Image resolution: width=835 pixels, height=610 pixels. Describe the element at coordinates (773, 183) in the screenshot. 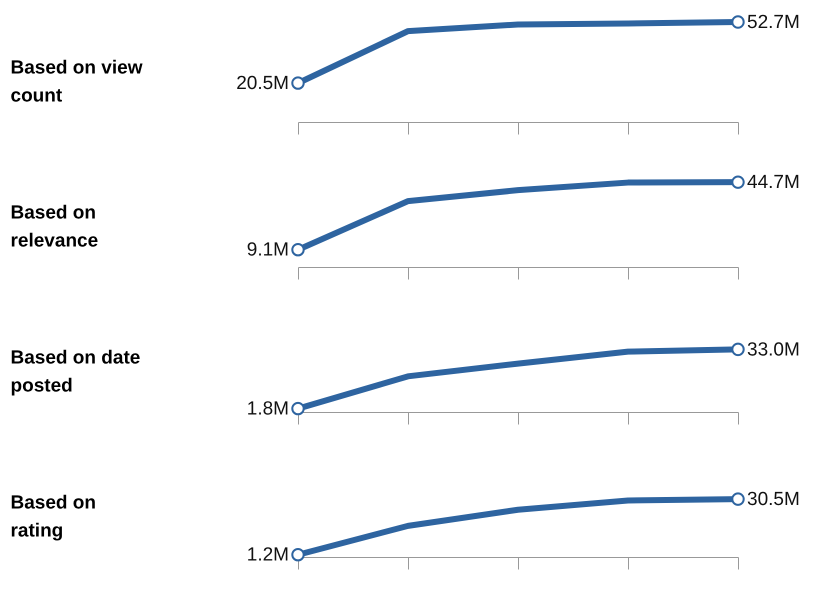

I see `data-label: 44.7M` at that location.